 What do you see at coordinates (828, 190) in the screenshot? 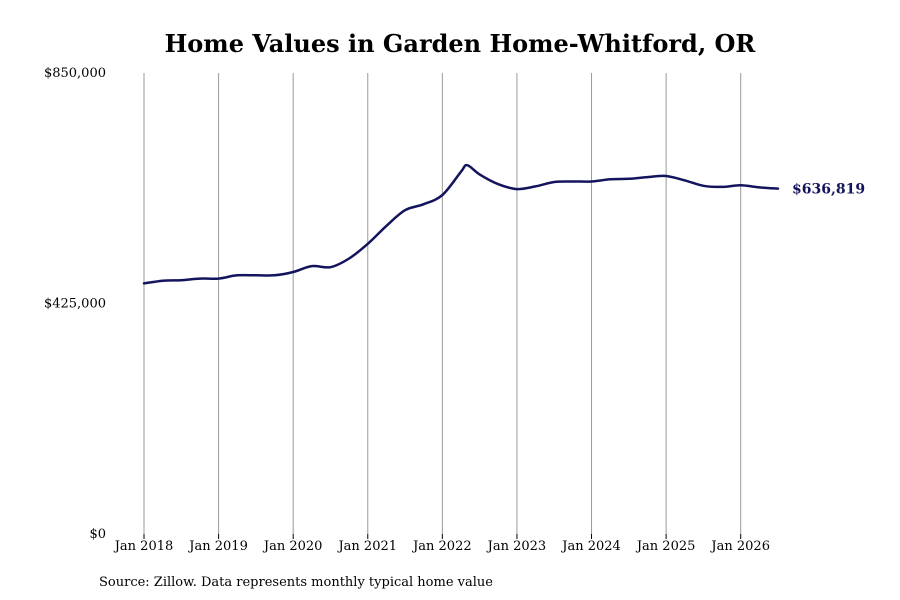
I see `end-value-label: $636,819` at bounding box center [828, 190].